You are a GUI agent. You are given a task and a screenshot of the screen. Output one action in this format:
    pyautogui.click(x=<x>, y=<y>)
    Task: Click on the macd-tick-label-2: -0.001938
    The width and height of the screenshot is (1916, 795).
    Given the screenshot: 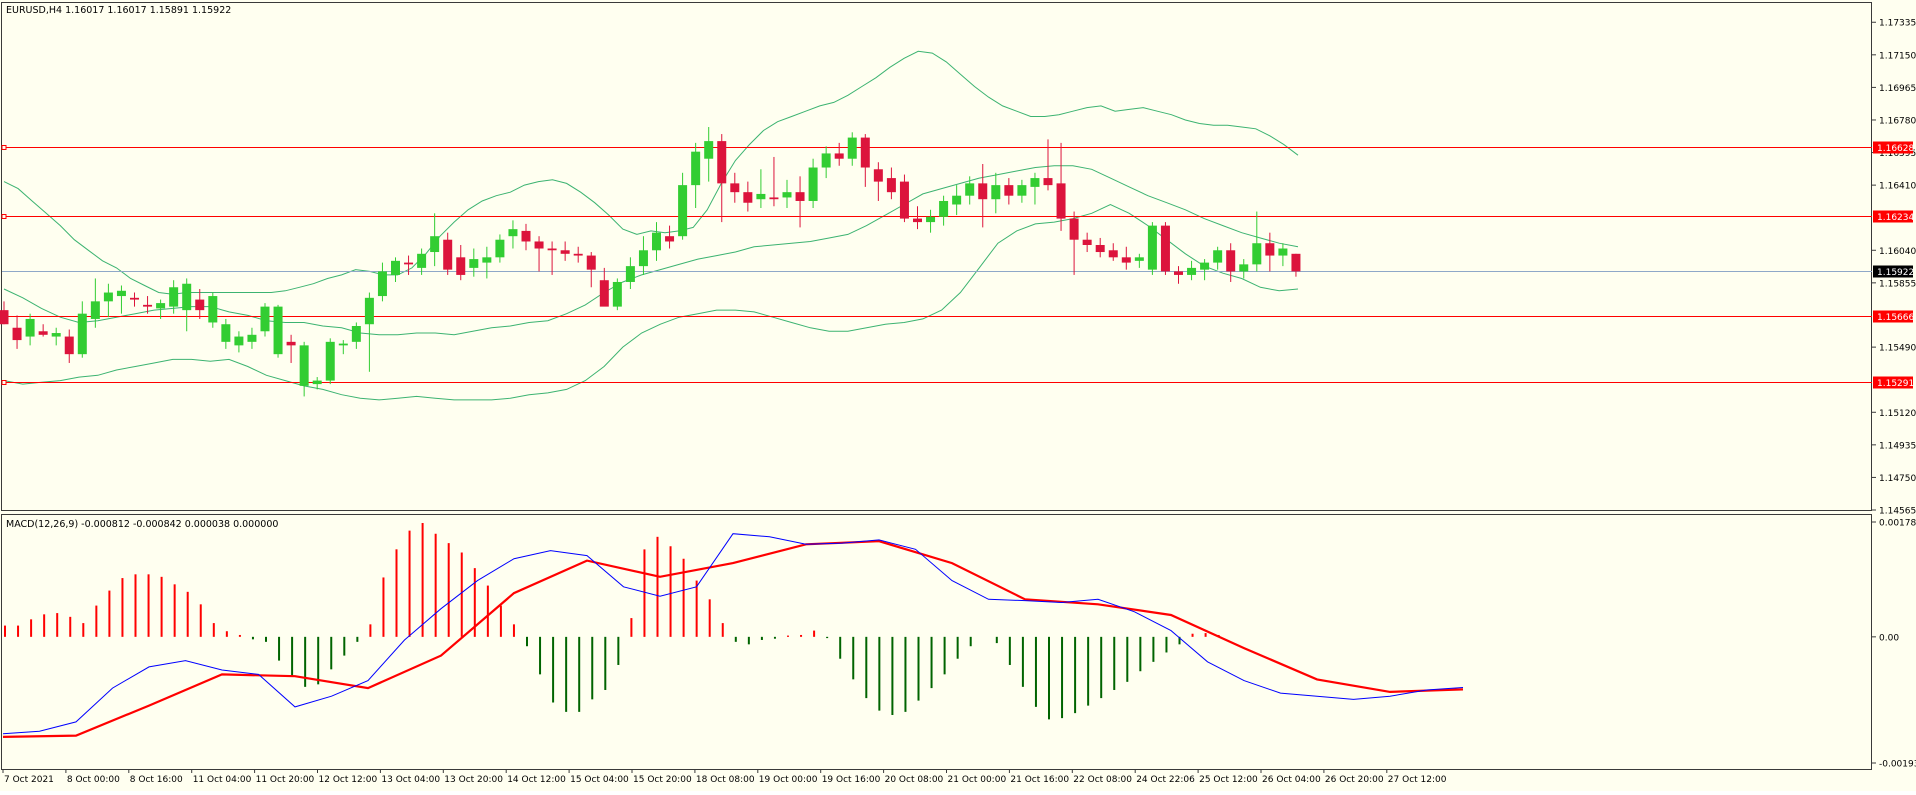 What is the action you would take?
    pyautogui.click(x=1897, y=765)
    